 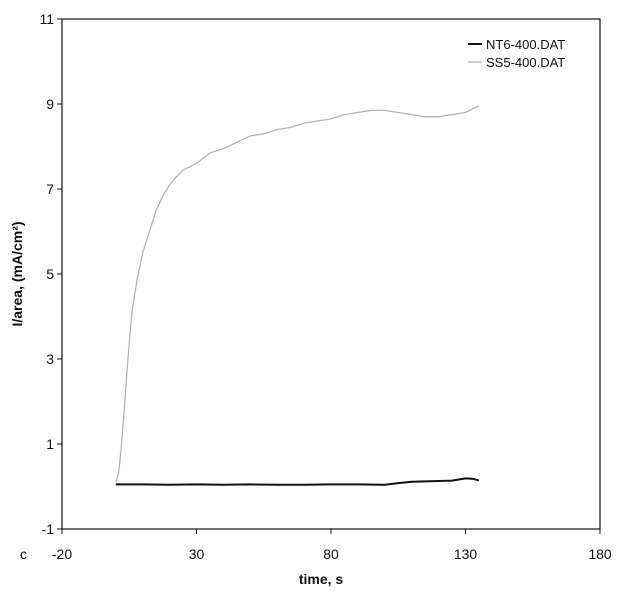 I want to click on y-axis-label: I/area, (mA/cm²), so click(x=17, y=273).